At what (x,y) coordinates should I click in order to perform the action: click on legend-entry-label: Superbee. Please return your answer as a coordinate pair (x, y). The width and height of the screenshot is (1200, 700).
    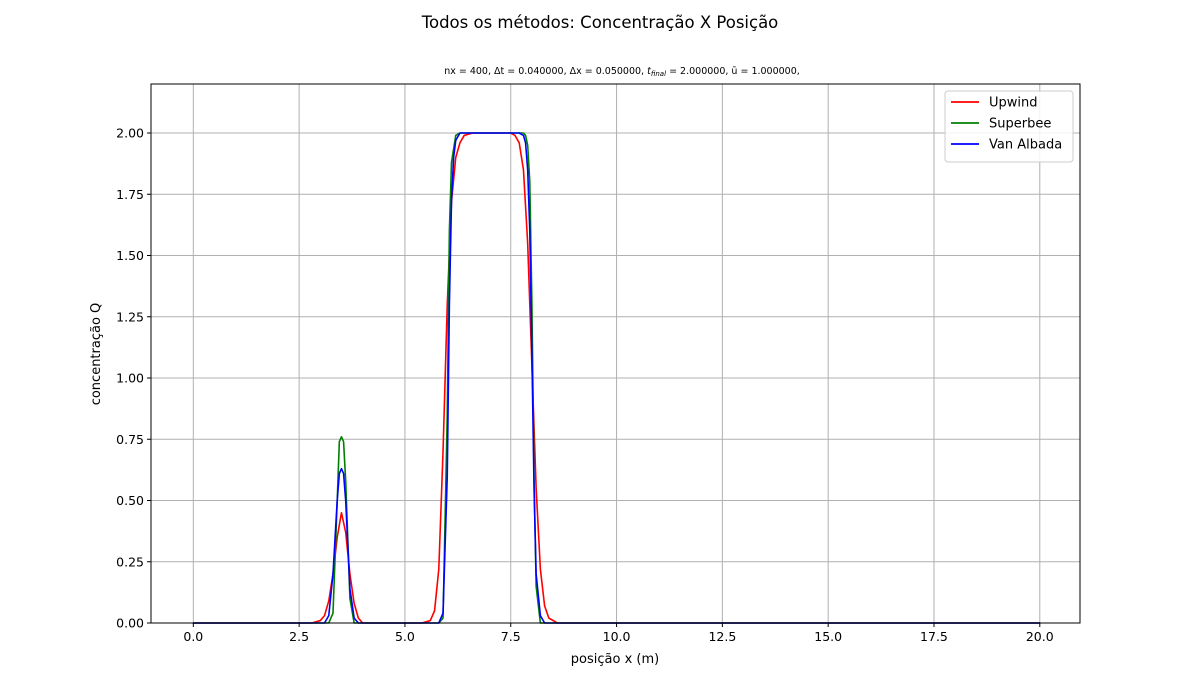
    Looking at the image, I should click on (1020, 124).